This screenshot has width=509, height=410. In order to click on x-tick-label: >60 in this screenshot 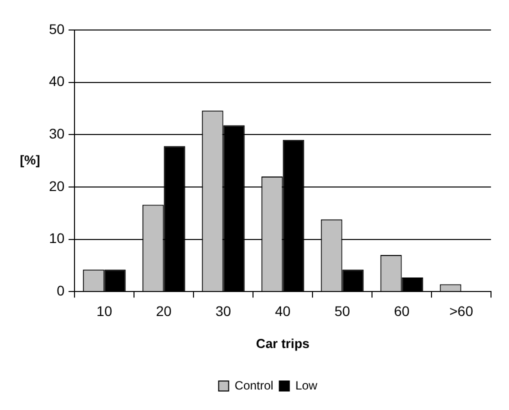, I will do `click(461, 310)`.